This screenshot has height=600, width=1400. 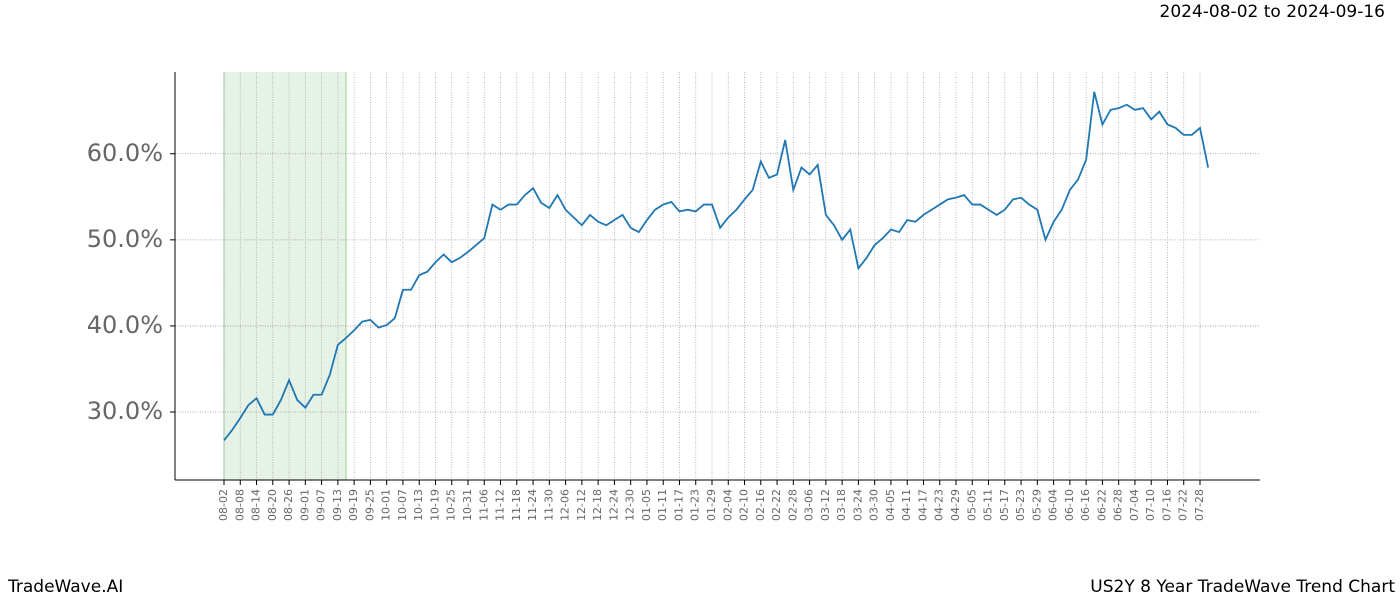 What do you see at coordinates (1101, 505) in the screenshot?
I see `x-tick-label: 06-22` at bounding box center [1101, 505].